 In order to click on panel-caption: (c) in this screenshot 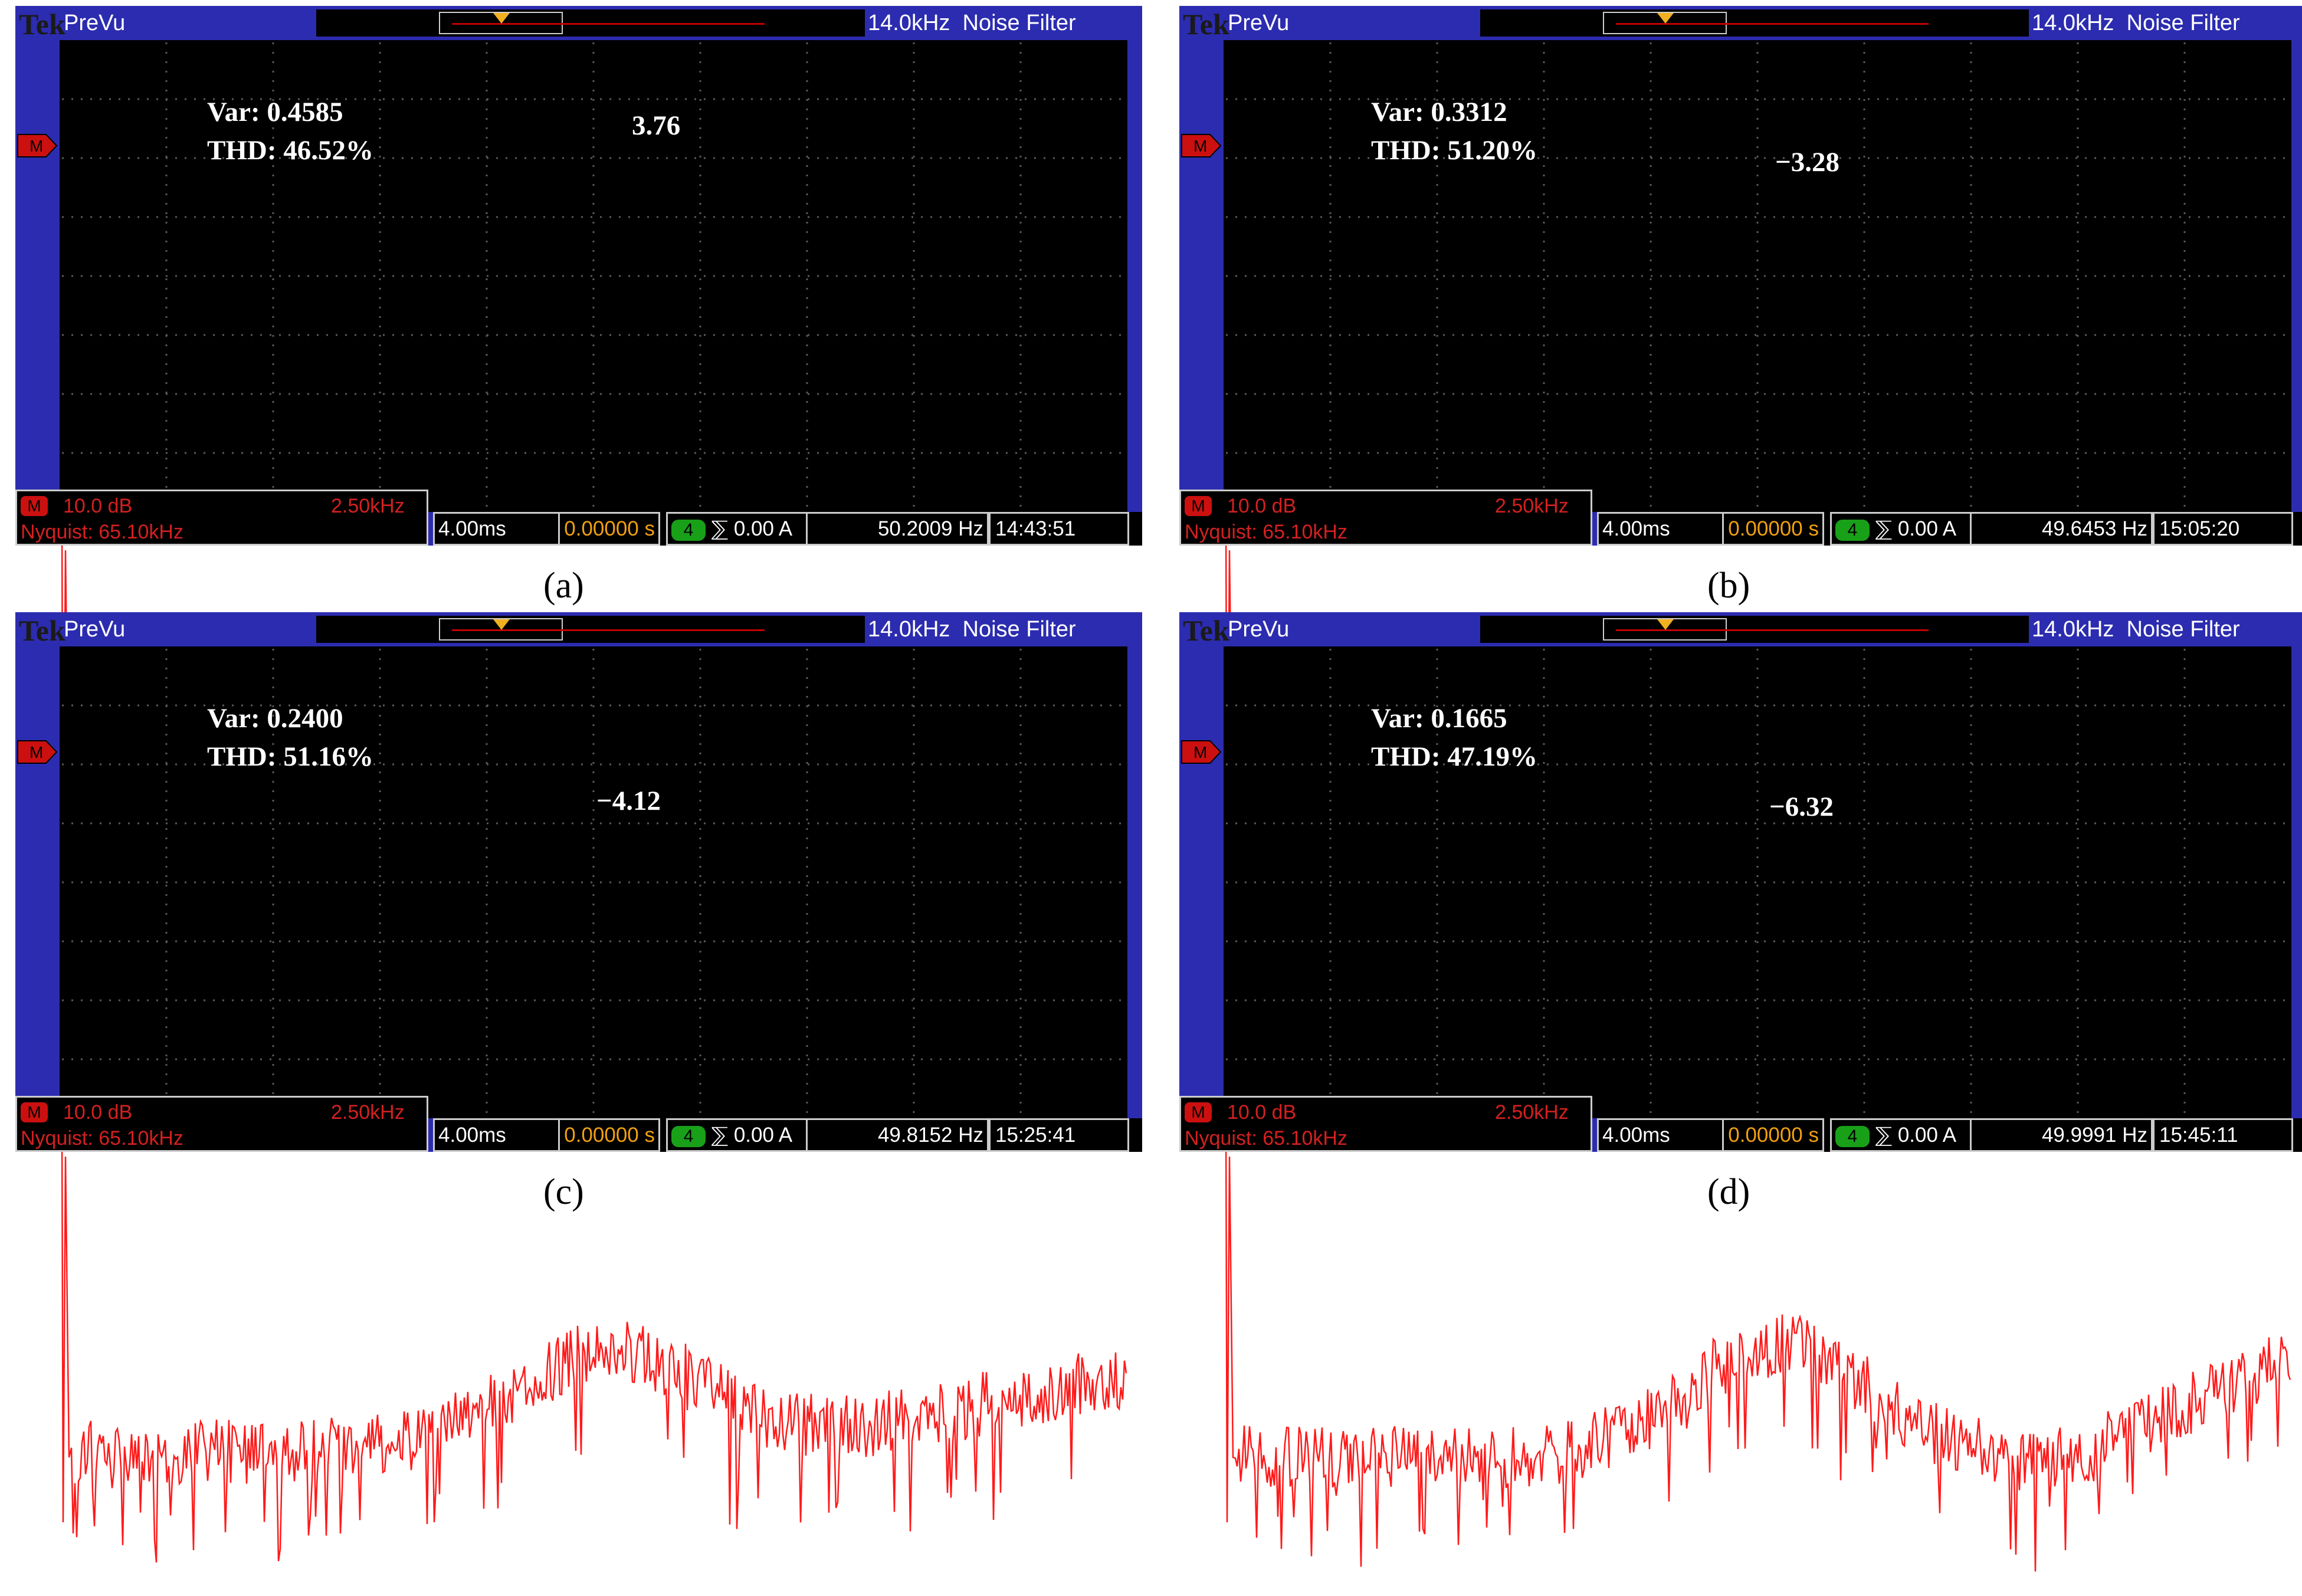, I will do `click(563, 1192)`.